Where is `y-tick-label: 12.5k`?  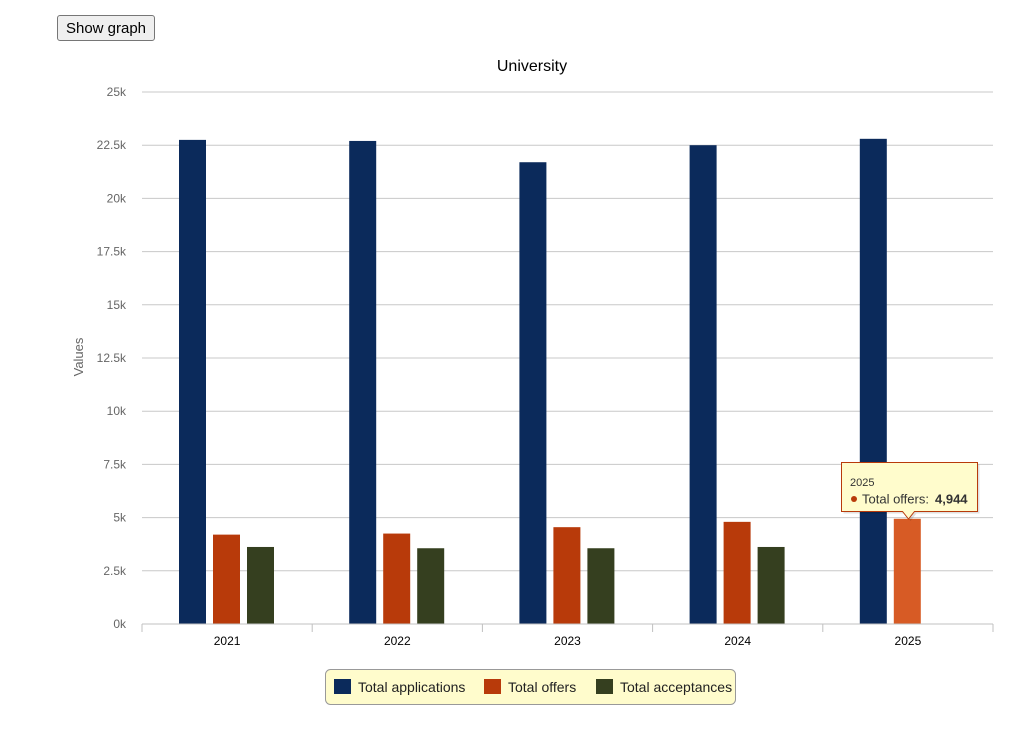 y-tick-label: 12.5k is located at coordinates (112, 358).